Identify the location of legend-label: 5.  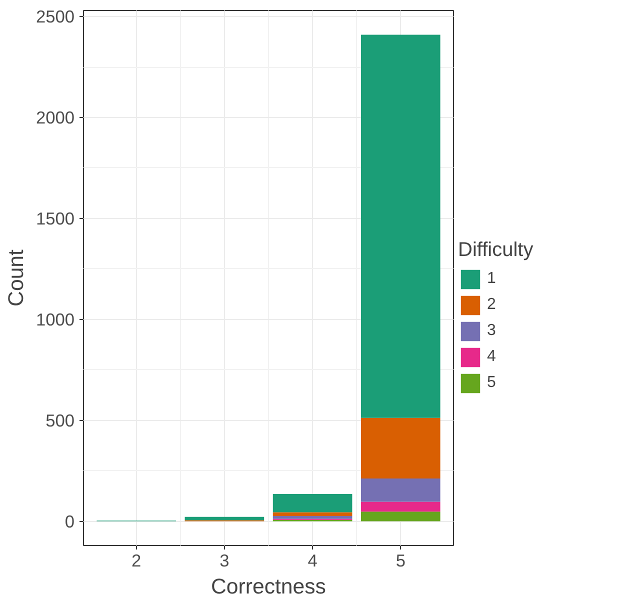
(492, 383).